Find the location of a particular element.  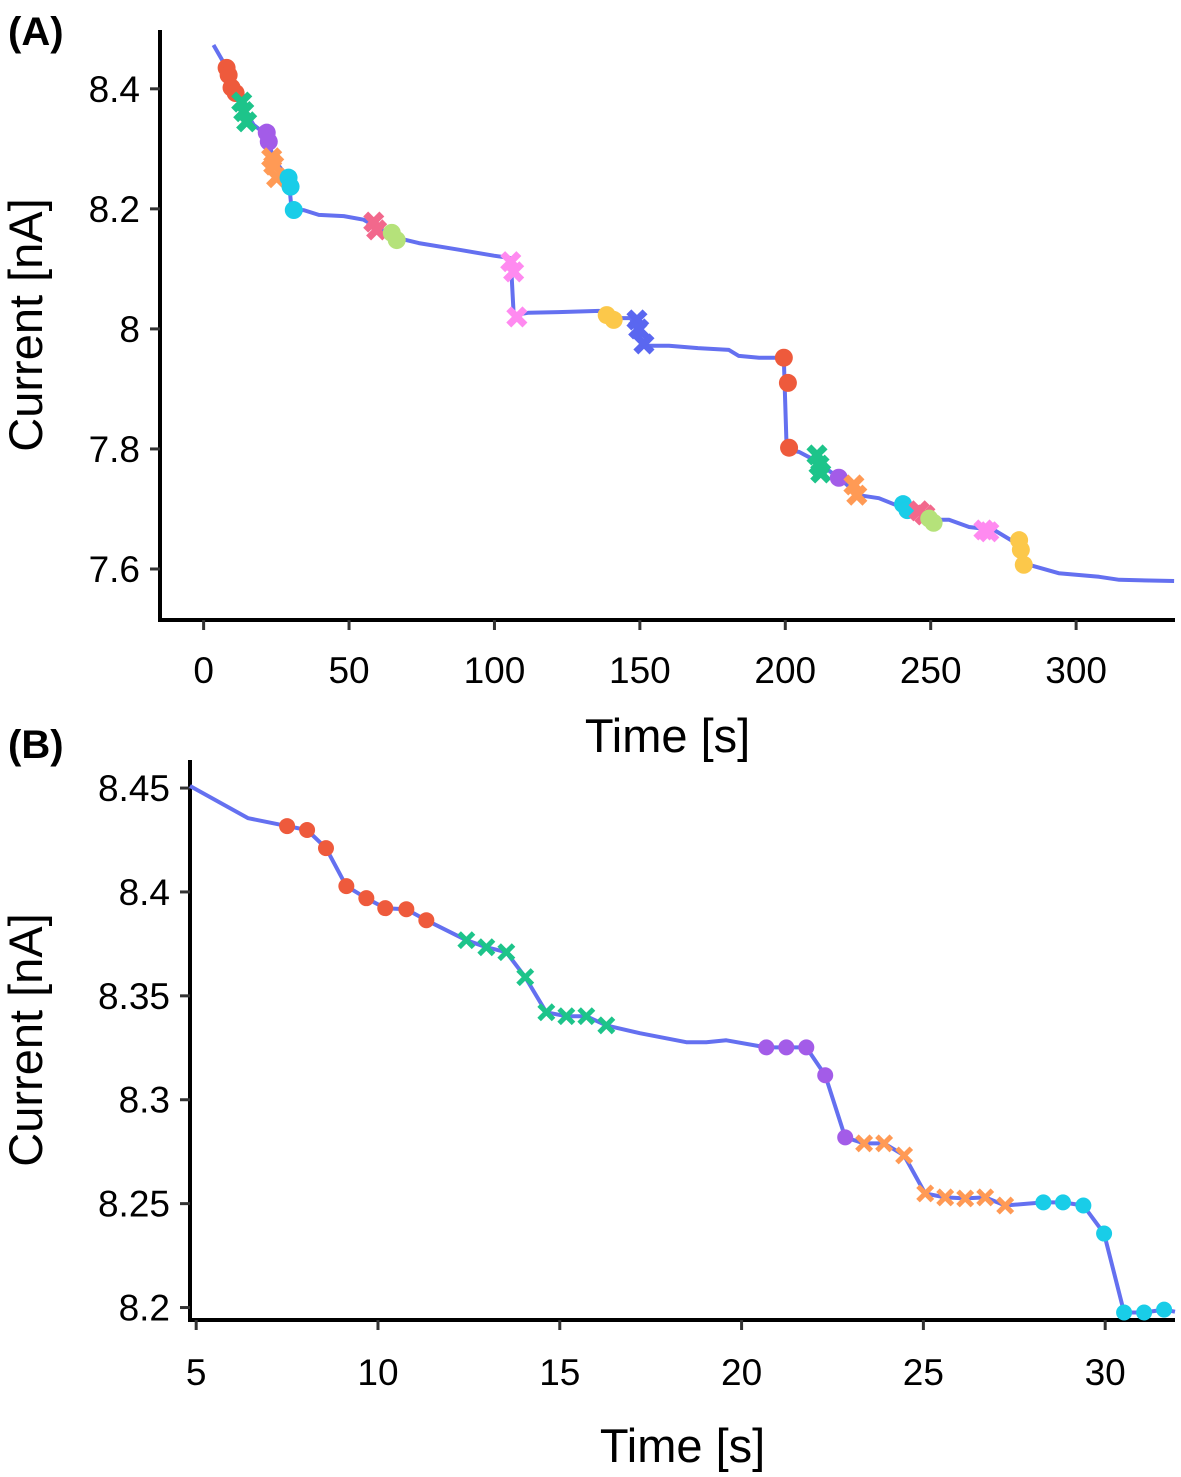

x-tick-label: 20 is located at coordinates (741, 1372).